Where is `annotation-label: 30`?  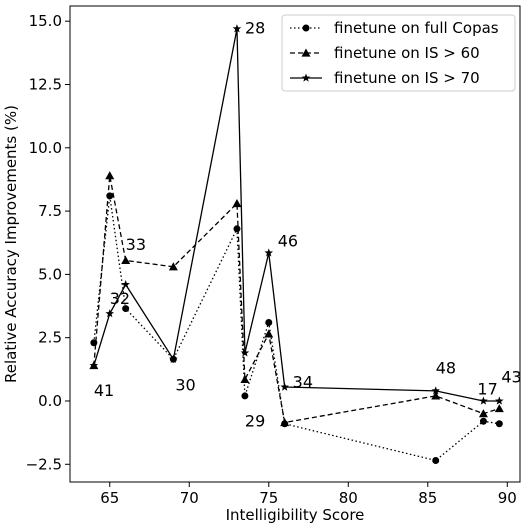
annotation-label: 30 is located at coordinates (185, 385).